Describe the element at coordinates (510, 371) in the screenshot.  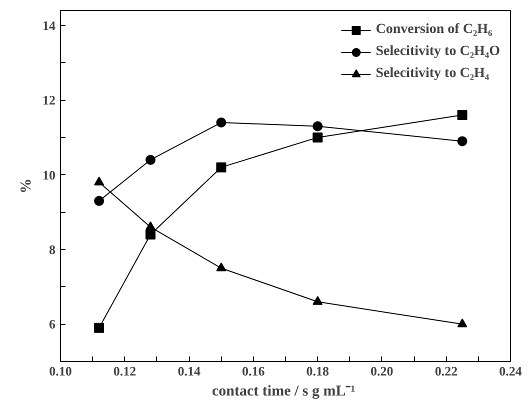
I see `x-tick-label: 0.24` at that location.